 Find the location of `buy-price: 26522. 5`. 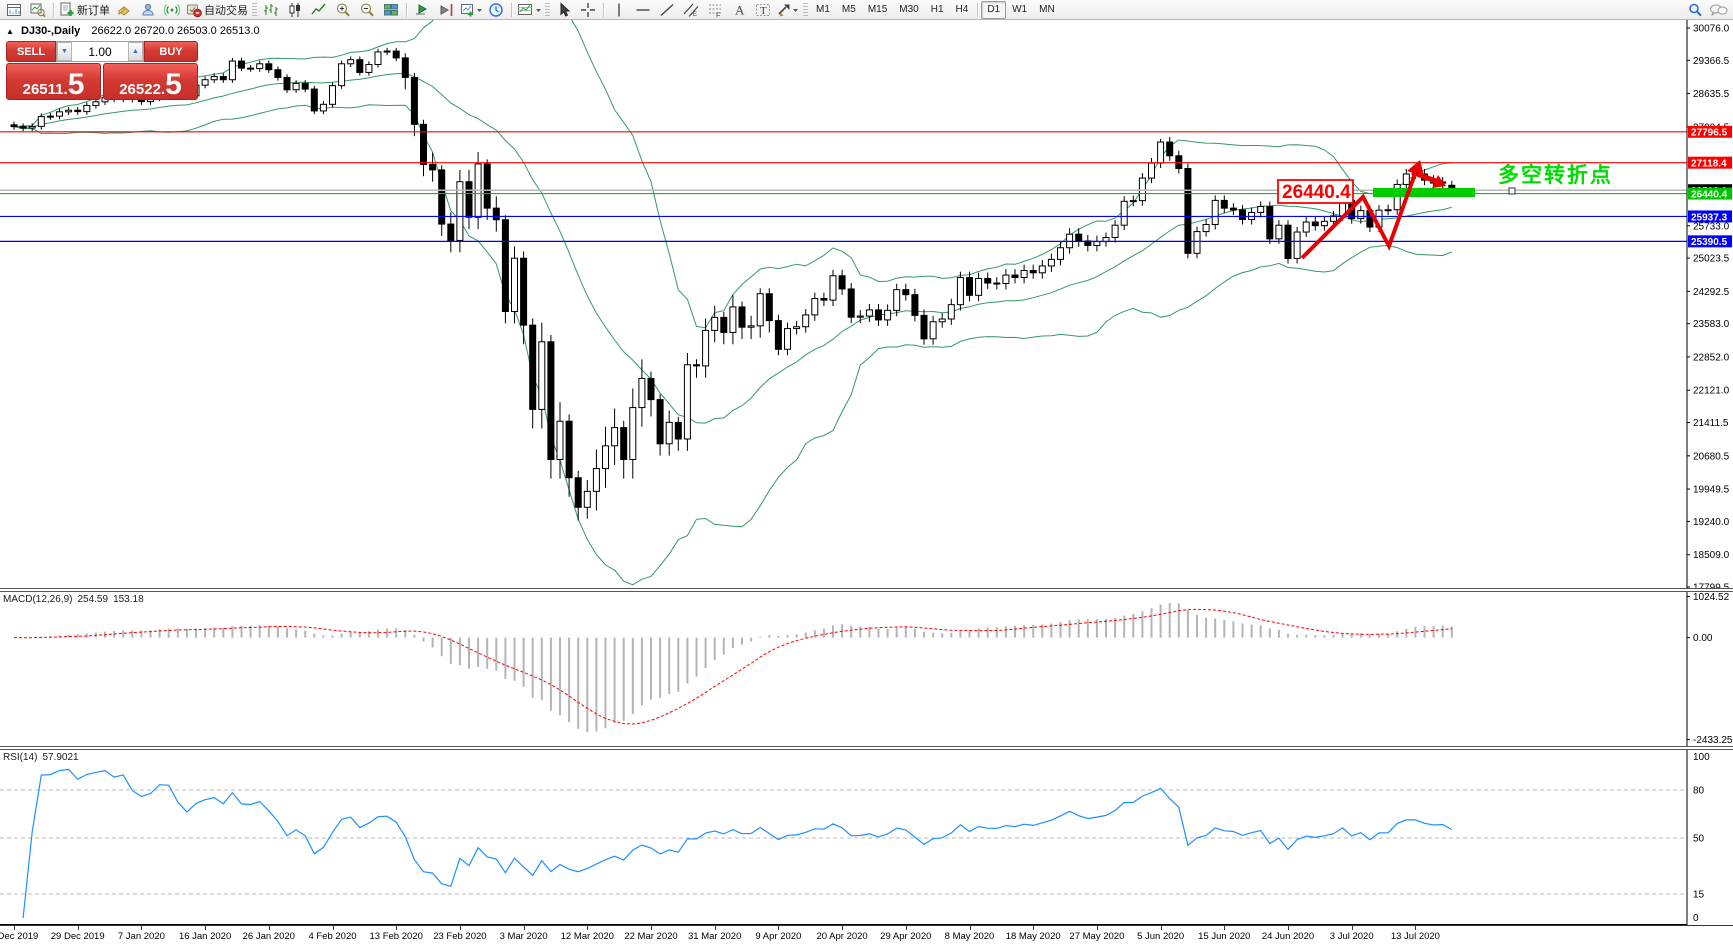

buy-price: 26522. 5 is located at coordinates (150, 81).